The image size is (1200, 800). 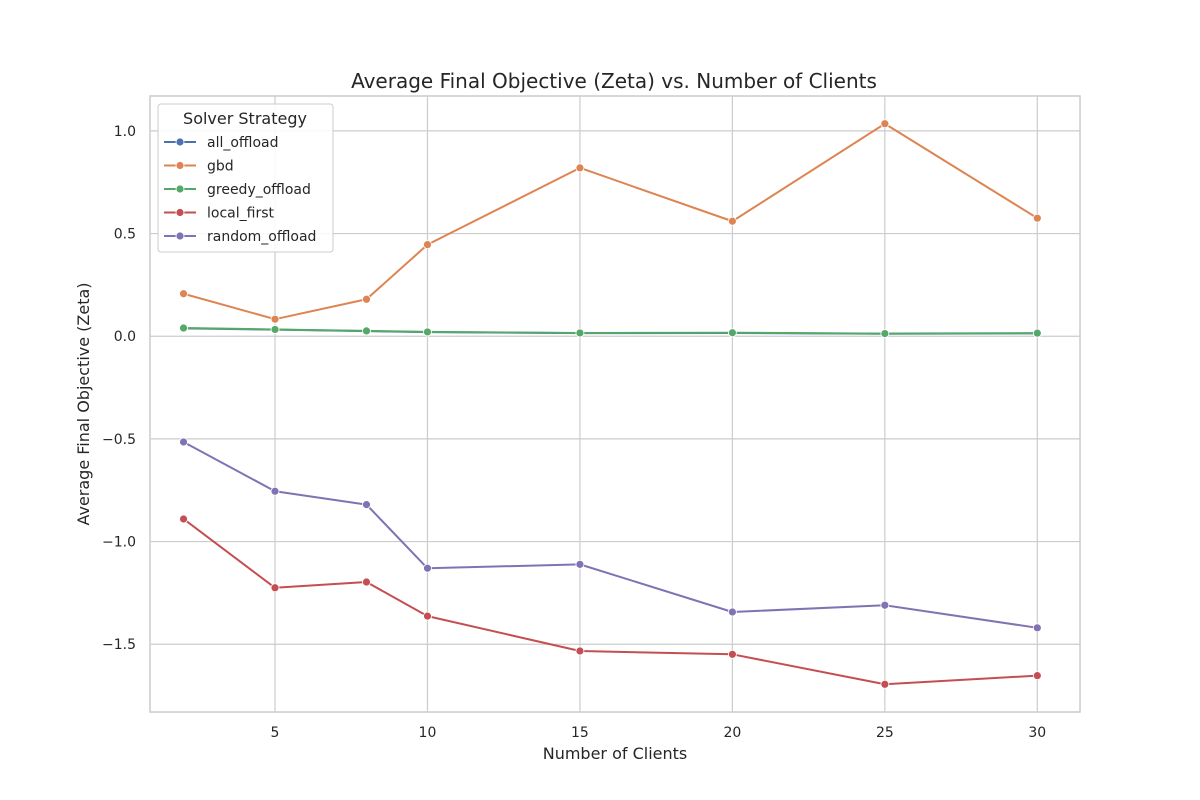 What do you see at coordinates (580, 733) in the screenshot?
I see `x-tick-label: 15` at bounding box center [580, 733].